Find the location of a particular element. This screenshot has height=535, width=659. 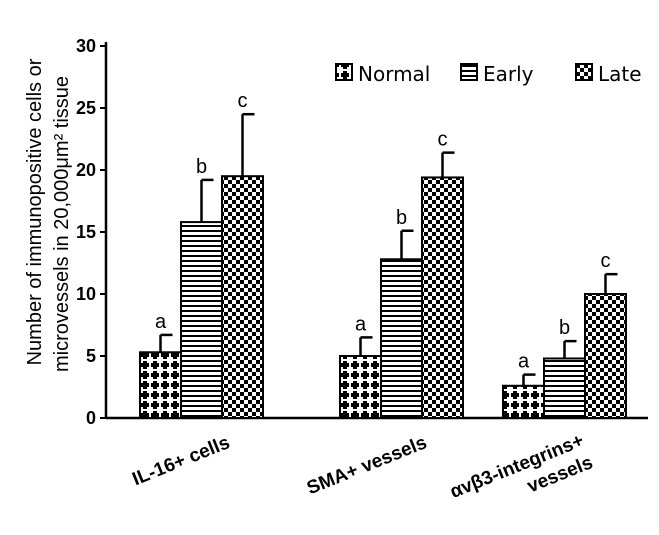

category-label: SMA+ vessels is located at coordinates (367, 465).